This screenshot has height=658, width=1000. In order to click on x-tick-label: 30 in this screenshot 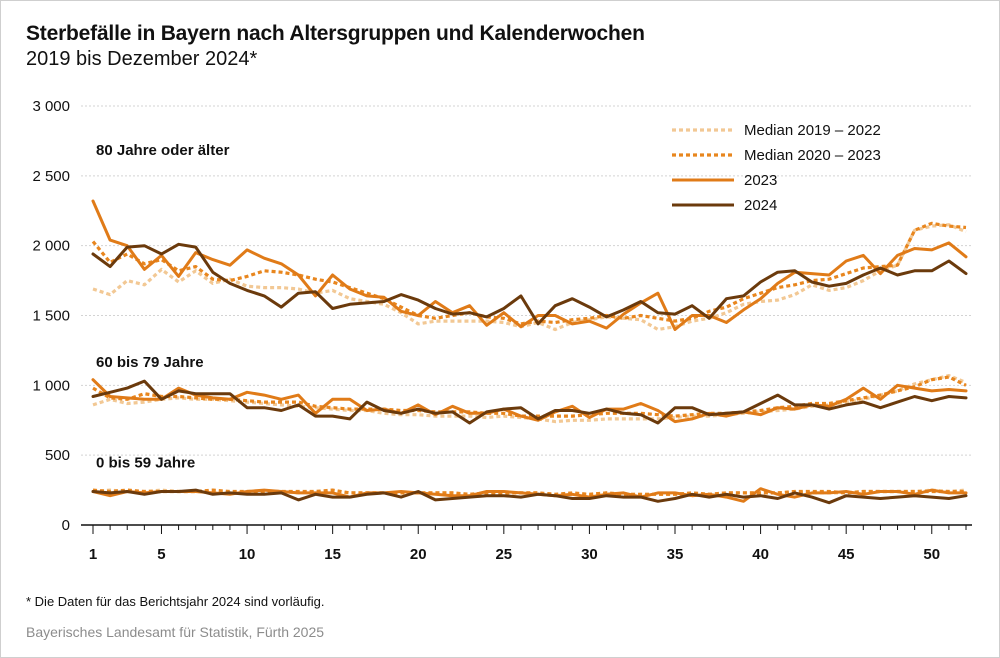, I will do `click(589, 554)`.